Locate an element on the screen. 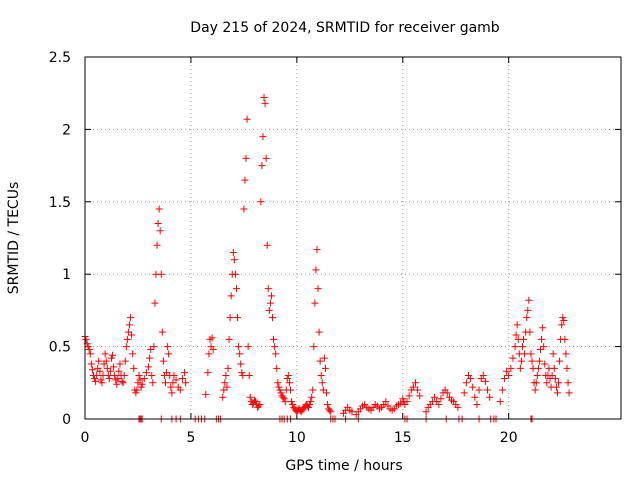 This screenshot has width=640, height=480. y-tick-label: 1 is located at coordinates (66, 275).